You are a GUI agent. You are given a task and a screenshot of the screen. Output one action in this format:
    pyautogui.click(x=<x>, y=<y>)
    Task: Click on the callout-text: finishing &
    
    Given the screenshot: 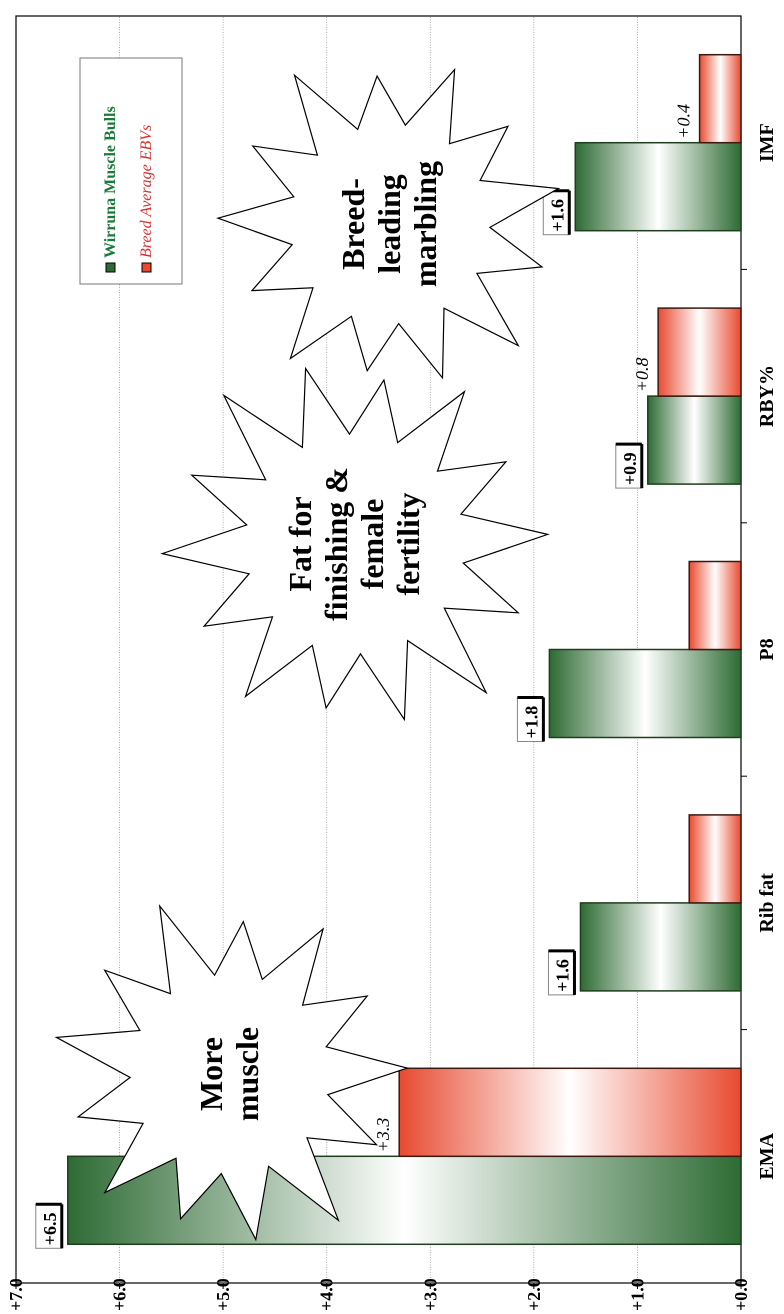 What is the action you would take?
    pyautogui.click(x=336, y=544)
    